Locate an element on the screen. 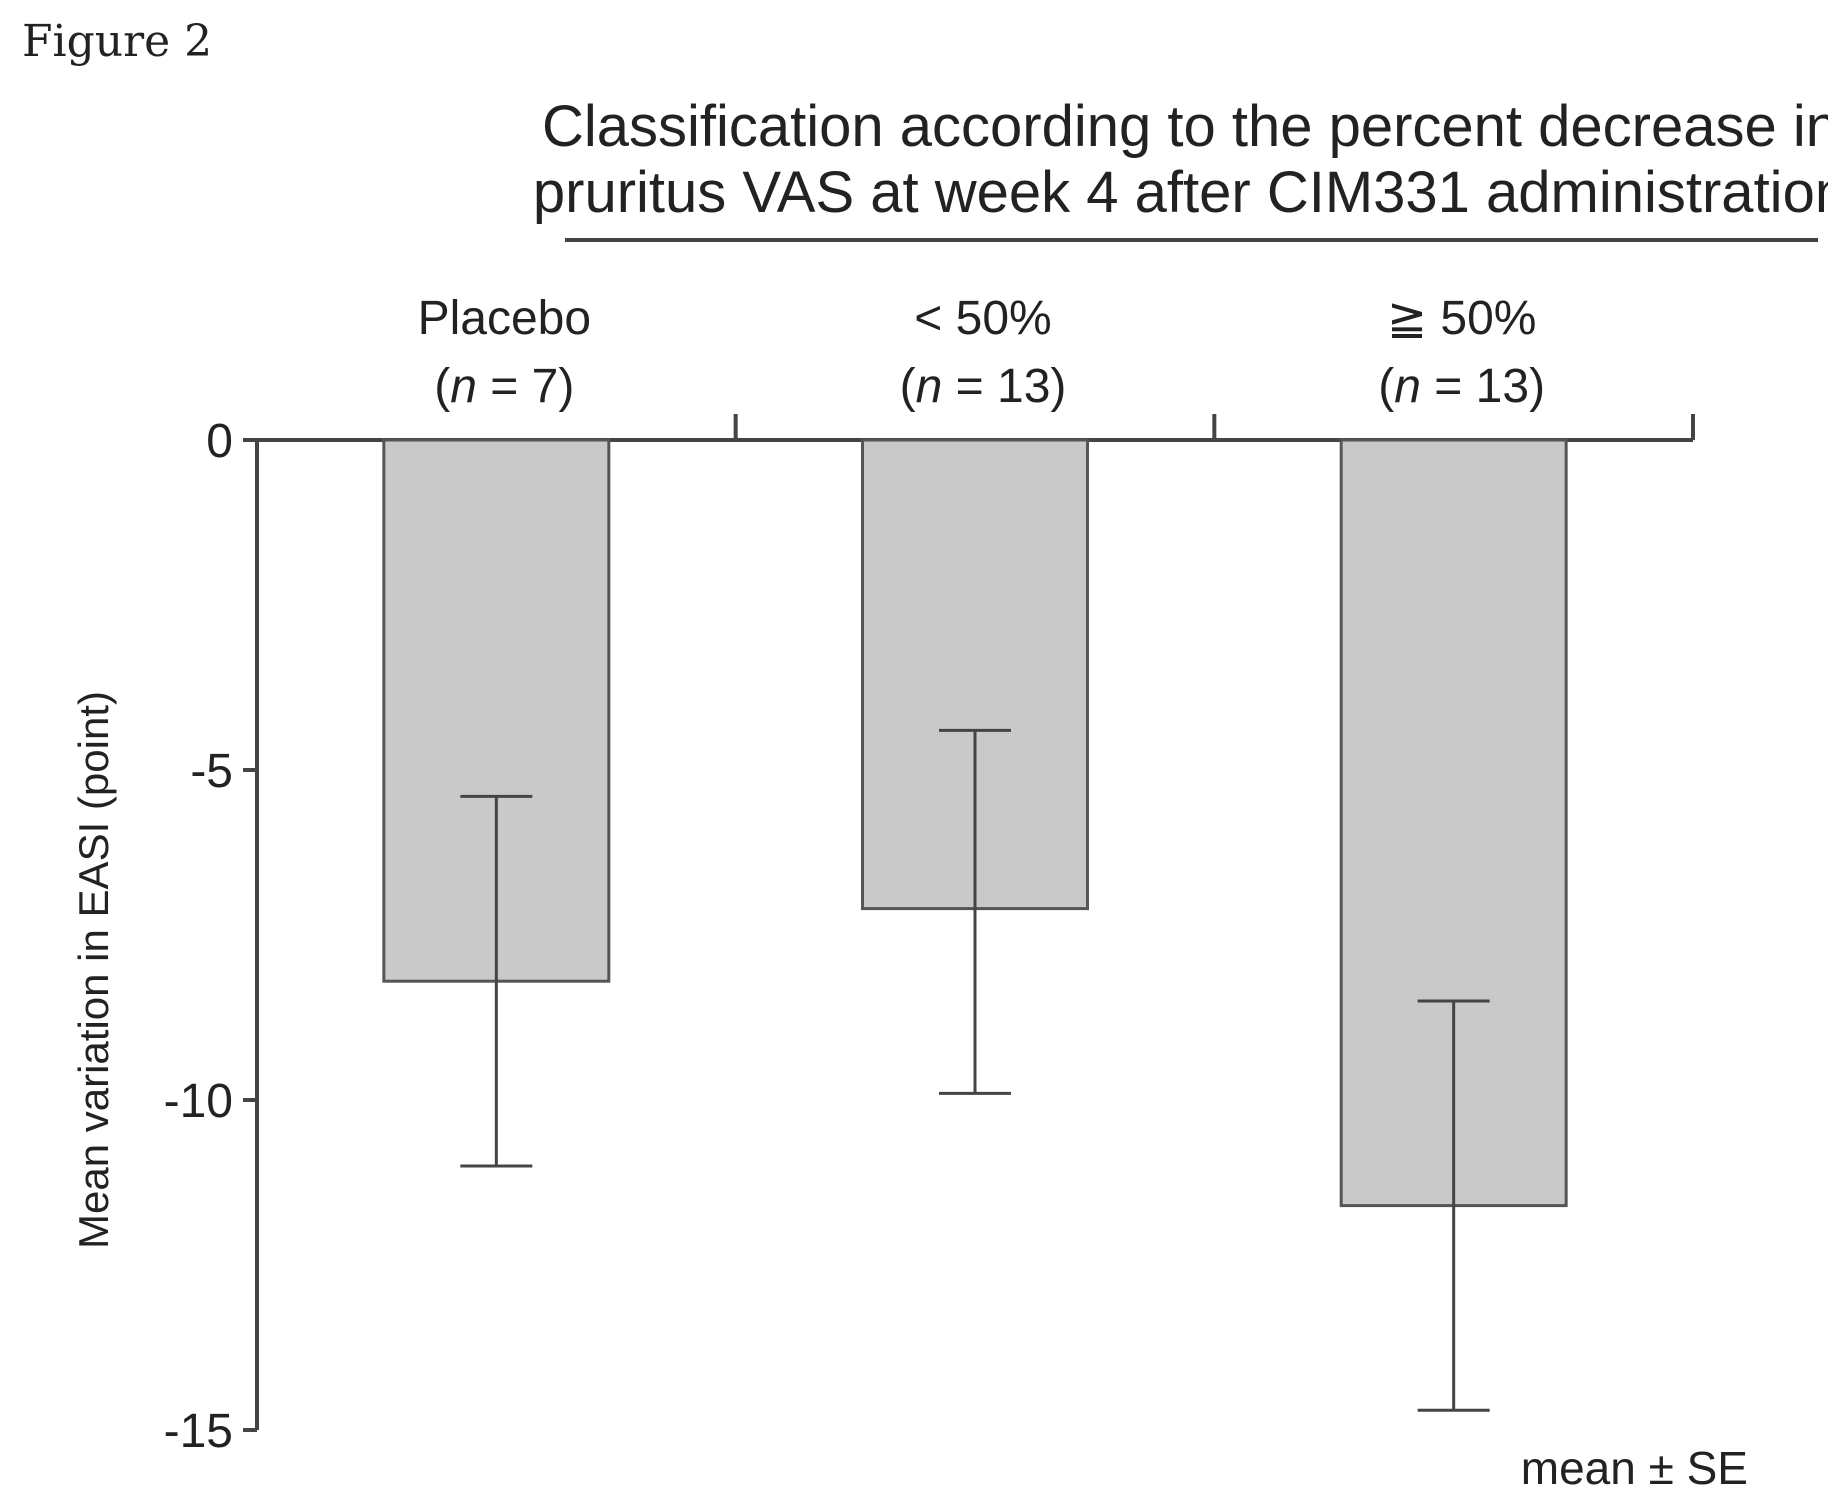 This screenshot has width=1828, height=1495. y-axis-label: Mean variation in EASI (point) is located at coordinates (93, 970).